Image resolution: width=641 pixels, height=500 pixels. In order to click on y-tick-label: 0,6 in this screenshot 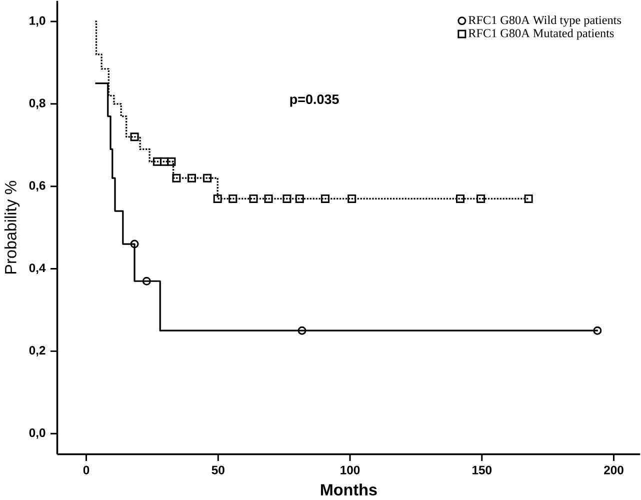, I will do `click(37, 186)`.